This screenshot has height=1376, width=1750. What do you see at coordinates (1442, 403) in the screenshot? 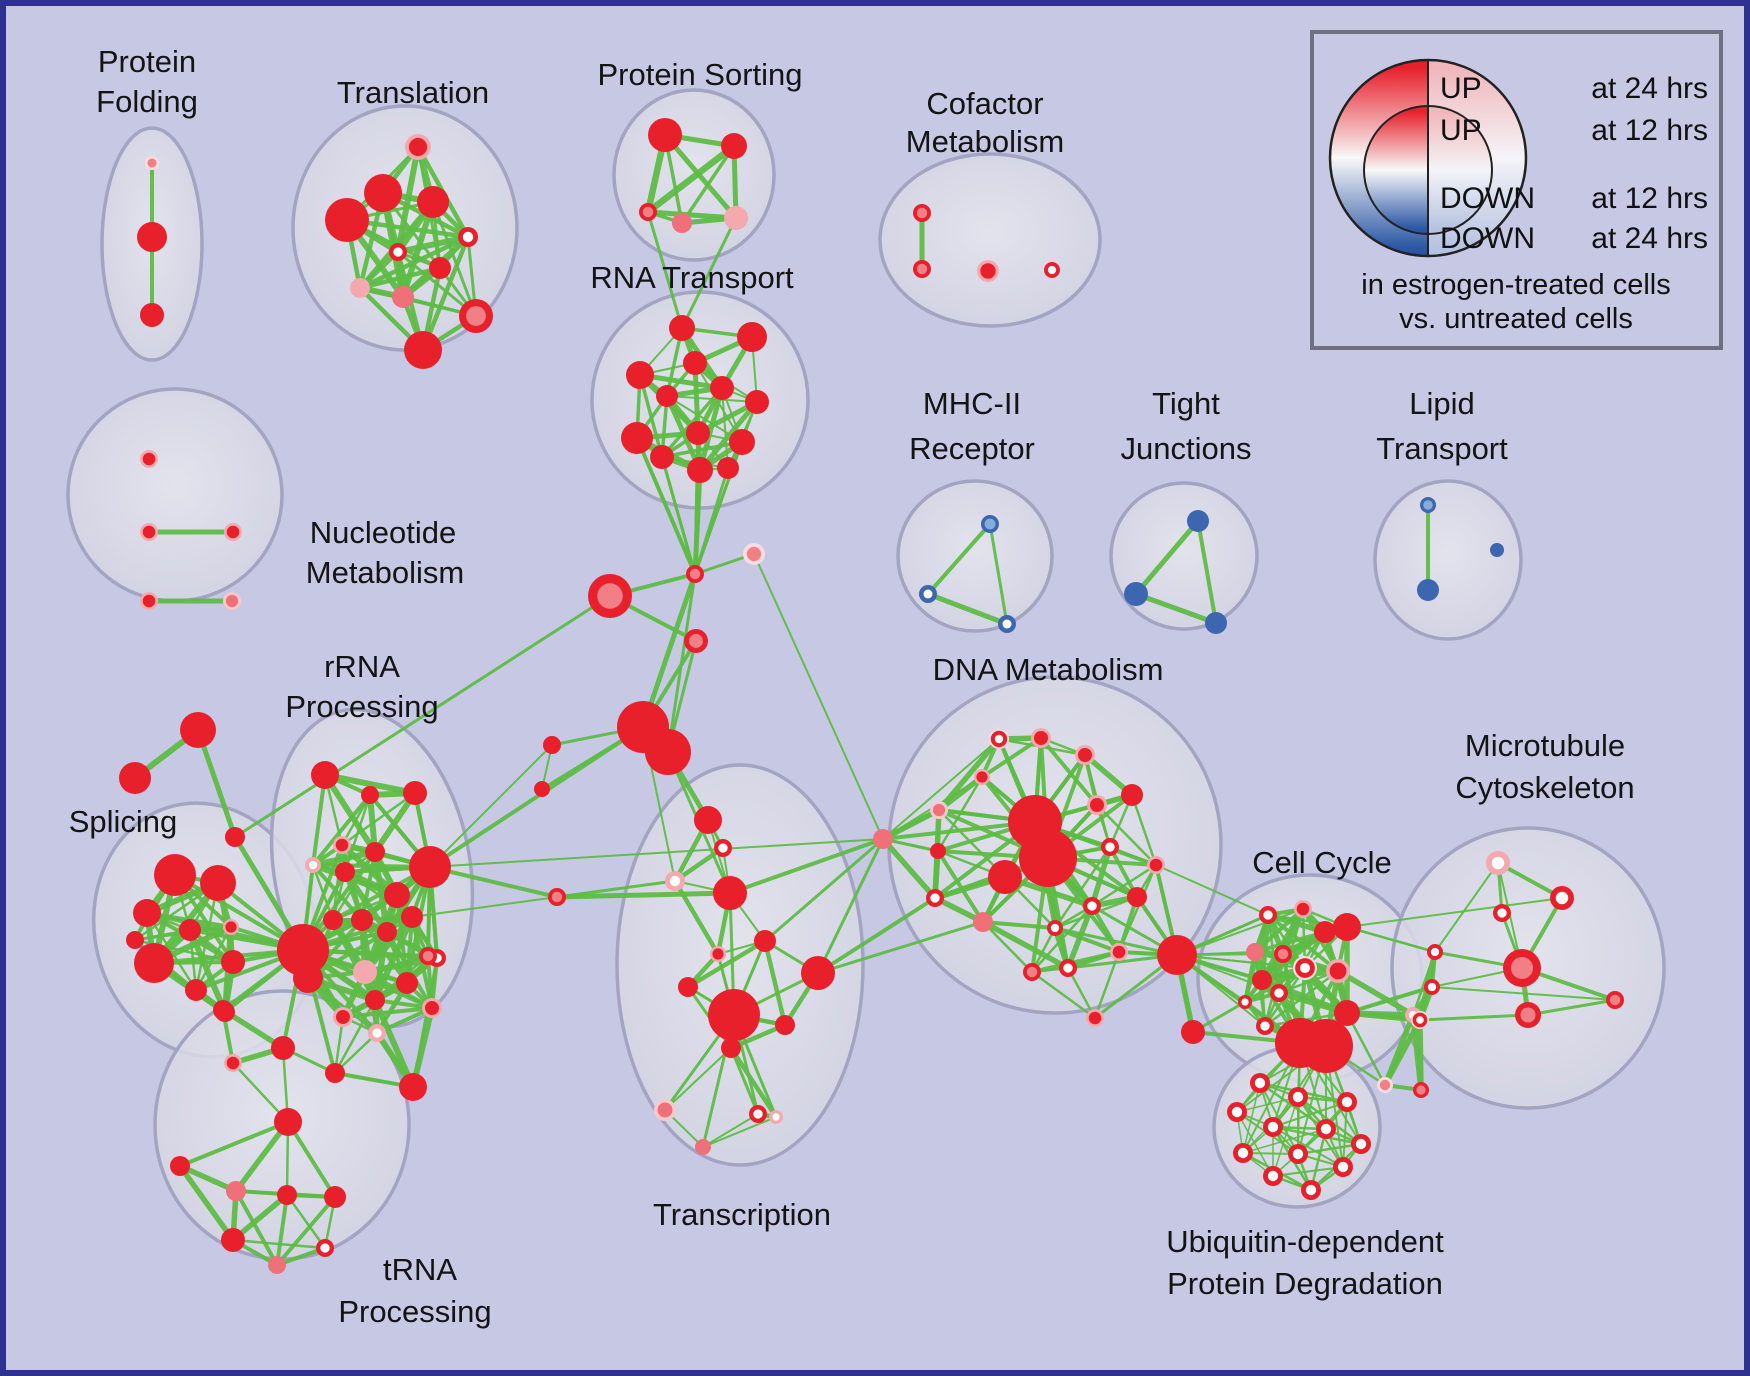
I see `cluster-label-lipid-transport: Lipid` at bounding box center [1442, 403].